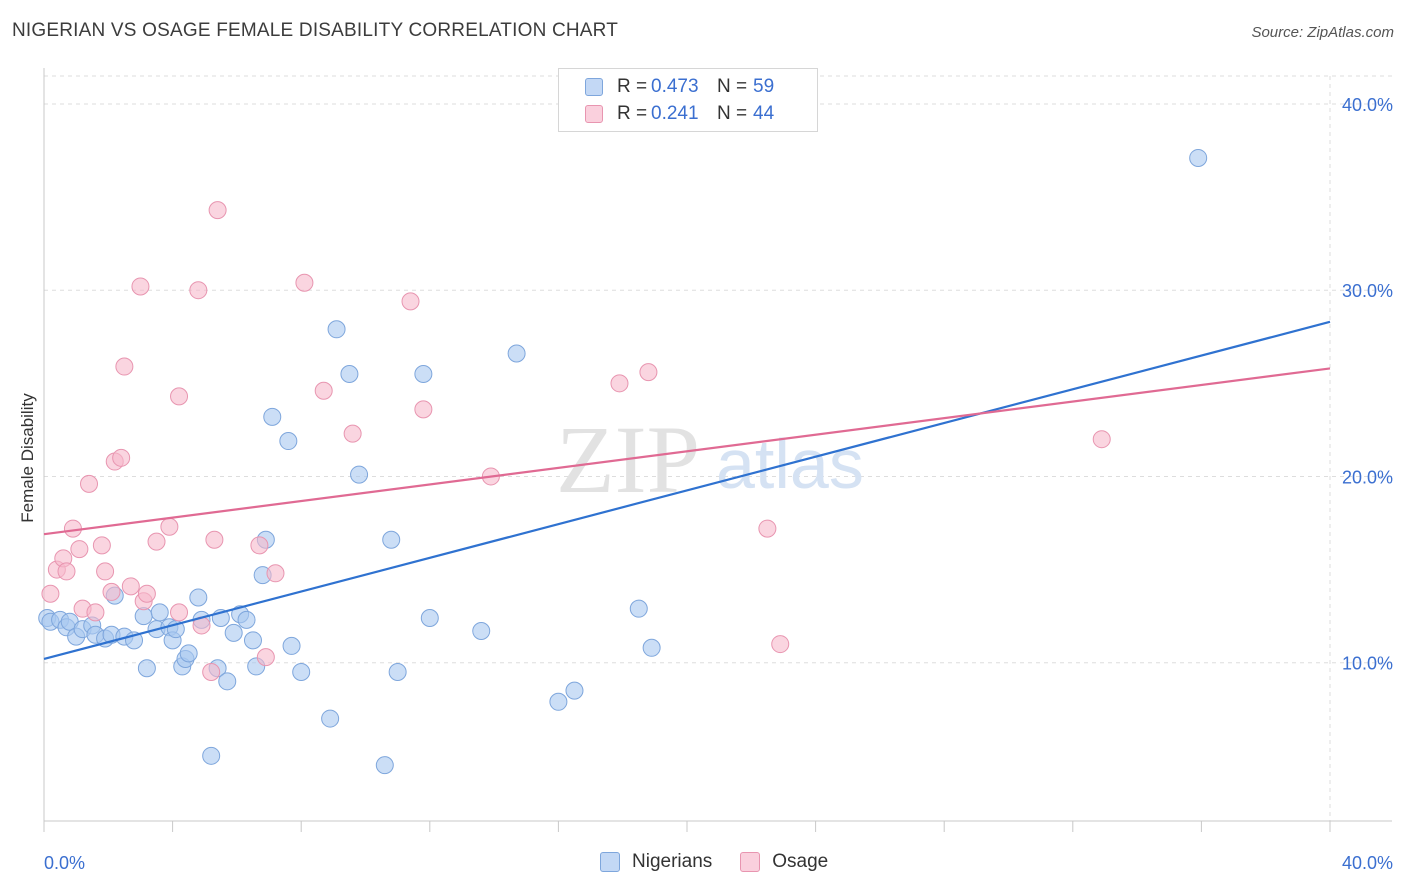  I want to click on r-value: 0.241, so click(675, 113).